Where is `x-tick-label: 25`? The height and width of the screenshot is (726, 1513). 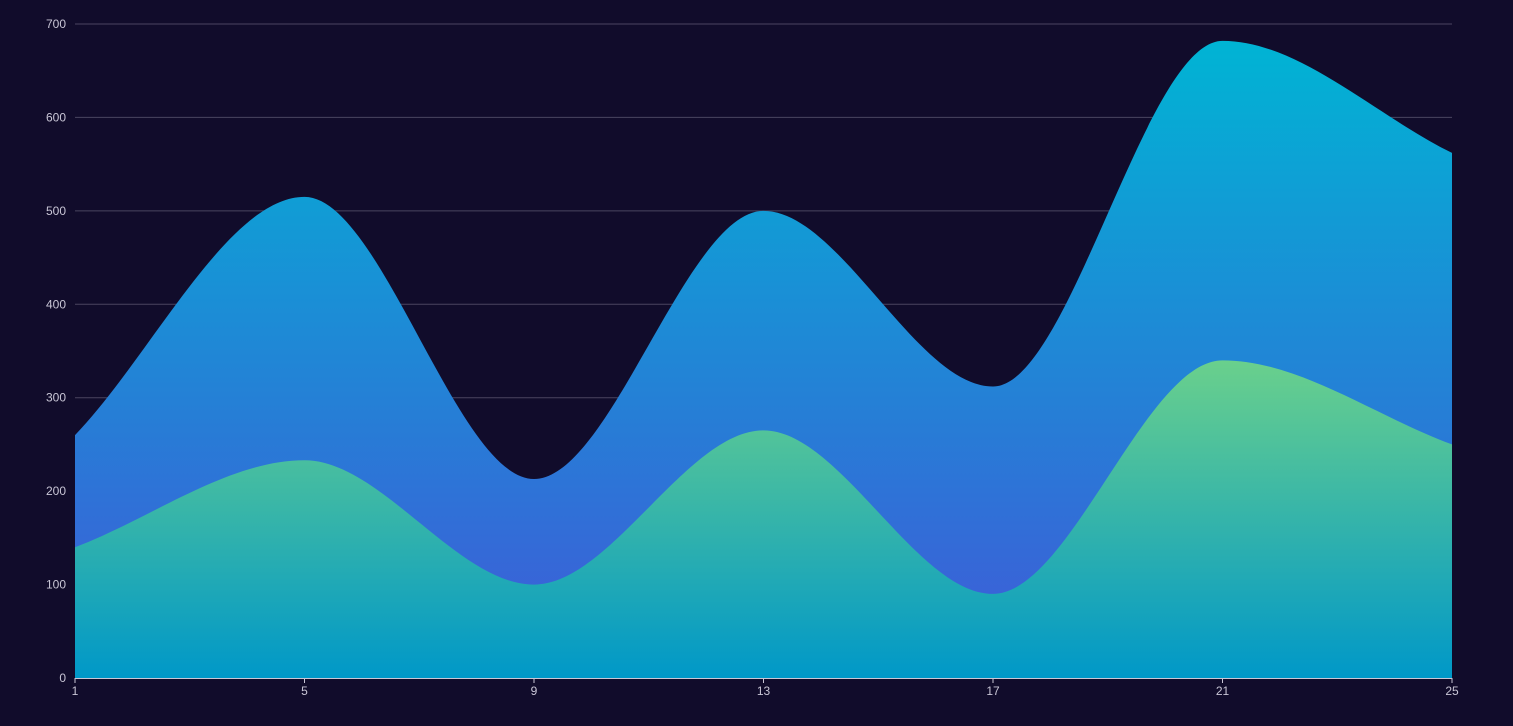 x-tick-label: 25 is located at coordinates (1452, 691).